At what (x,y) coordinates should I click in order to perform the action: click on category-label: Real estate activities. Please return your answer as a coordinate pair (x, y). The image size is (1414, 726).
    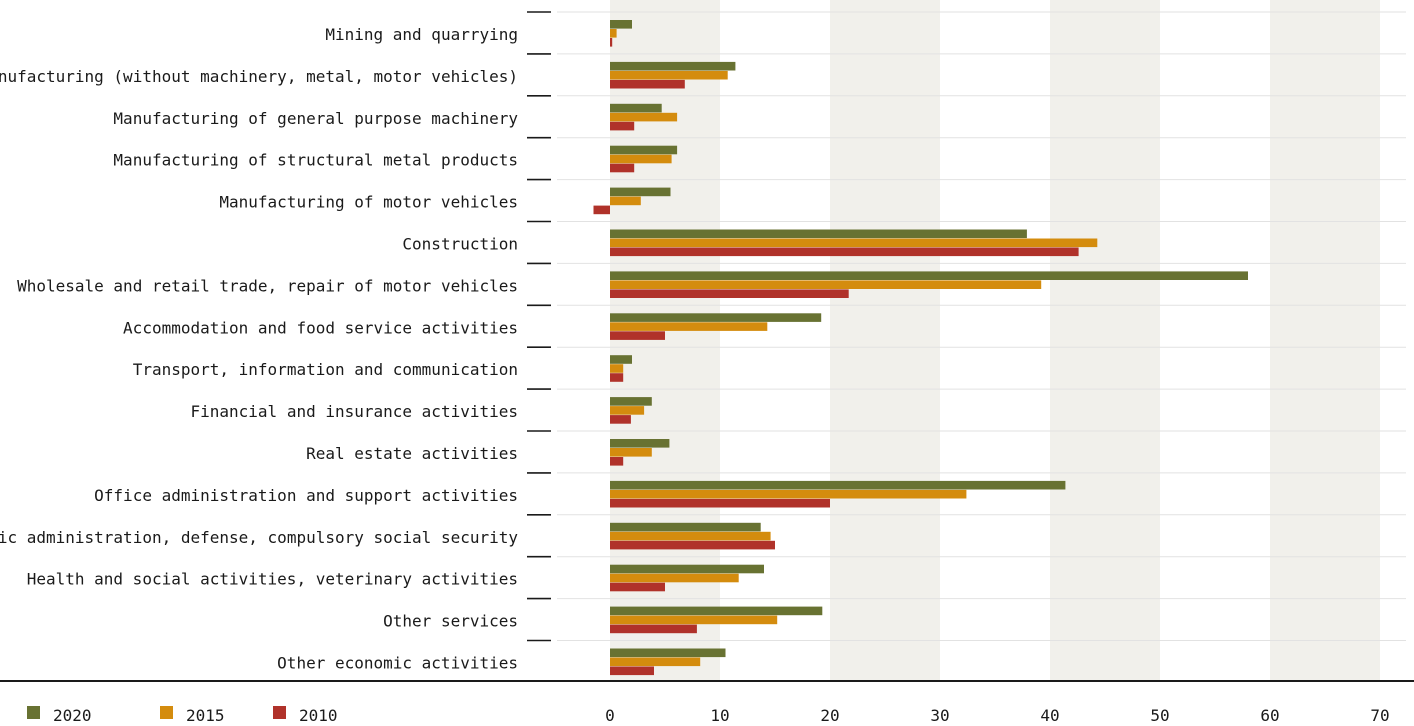
    Looking at the image, I should click on (412, 453).